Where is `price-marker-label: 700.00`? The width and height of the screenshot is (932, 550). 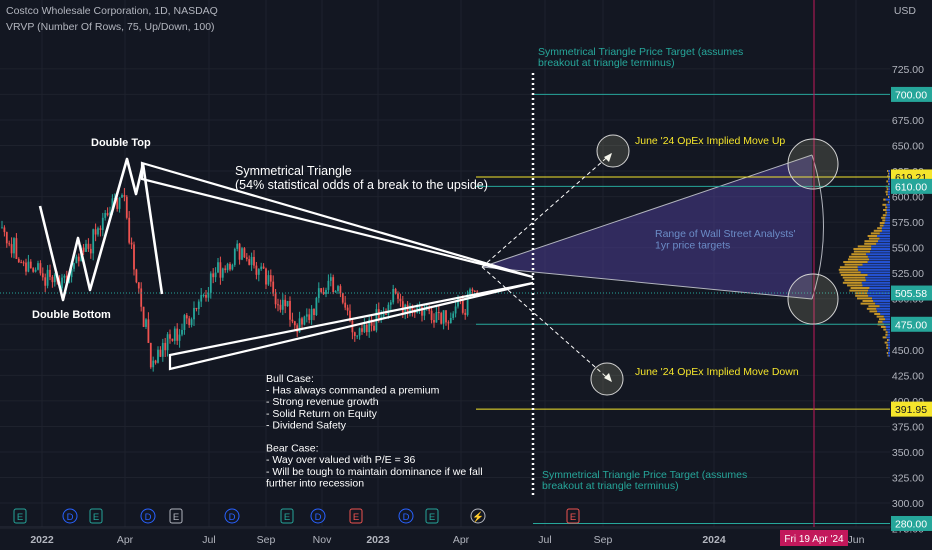
price-marker-label: 700.00 is located at coordinates (911, 95).